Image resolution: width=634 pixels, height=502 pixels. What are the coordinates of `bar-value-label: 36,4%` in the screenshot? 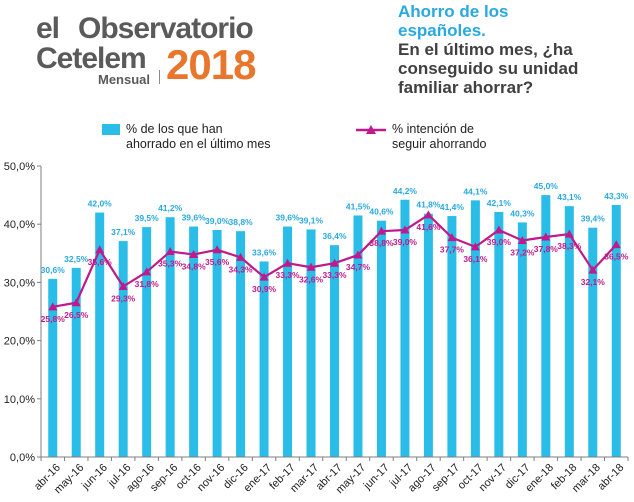 It's located at (334, 236).